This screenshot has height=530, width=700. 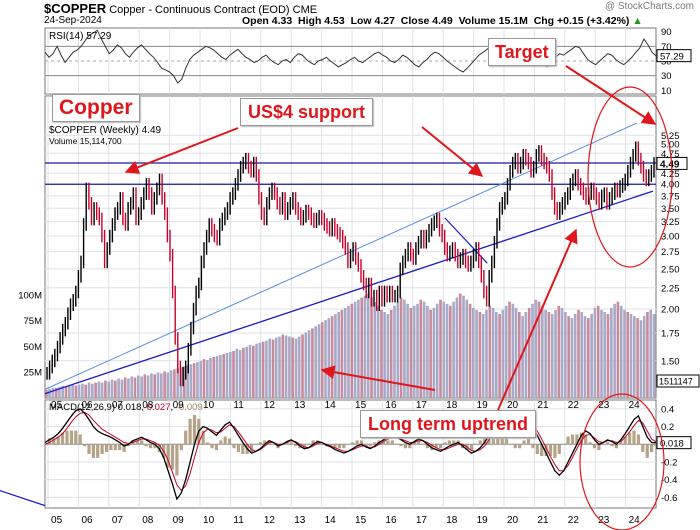 I want to click on rsi-panel: 103050709057.29, so click(x=368, y=62).